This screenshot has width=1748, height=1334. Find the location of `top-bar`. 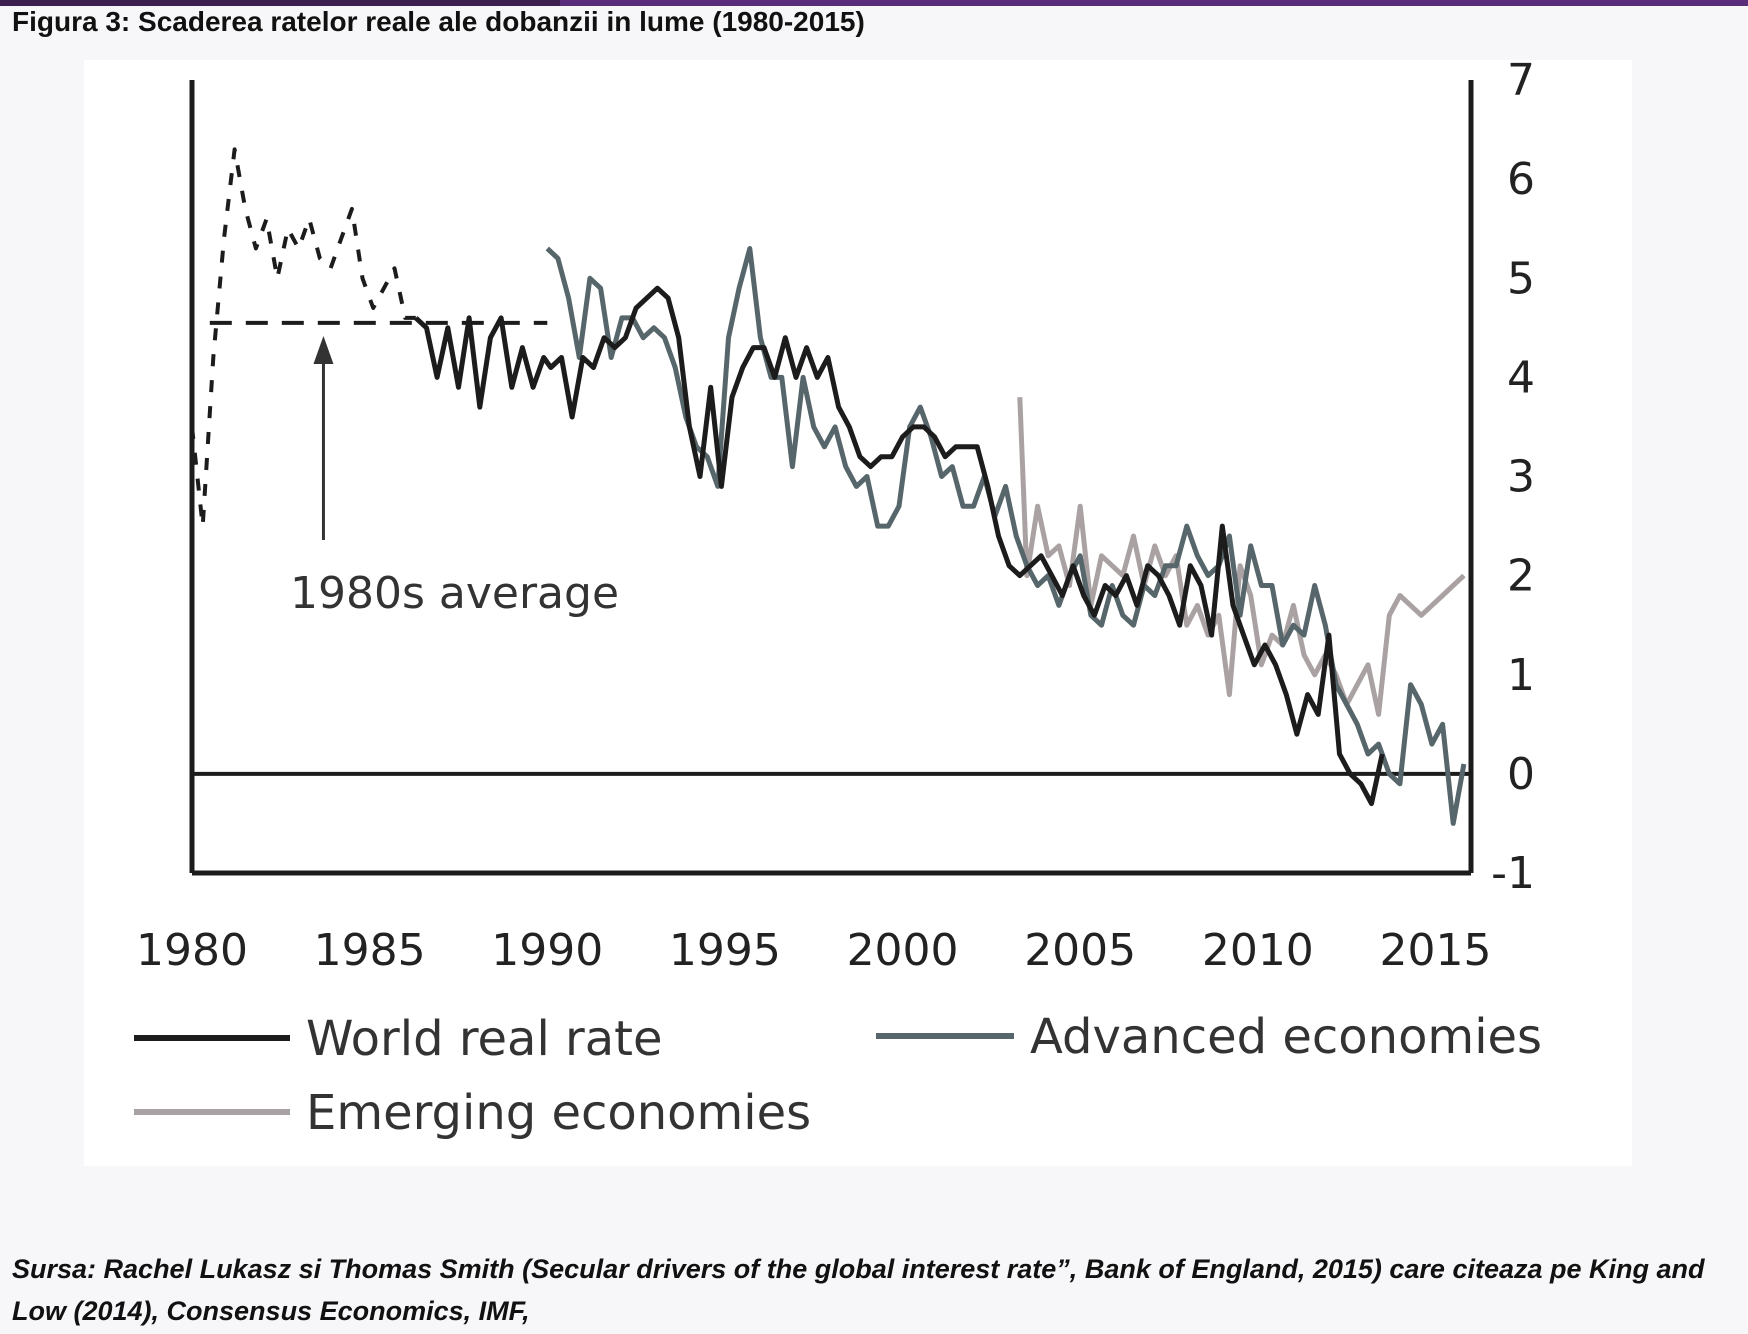

top-bar is located at coordinates (874, 3).